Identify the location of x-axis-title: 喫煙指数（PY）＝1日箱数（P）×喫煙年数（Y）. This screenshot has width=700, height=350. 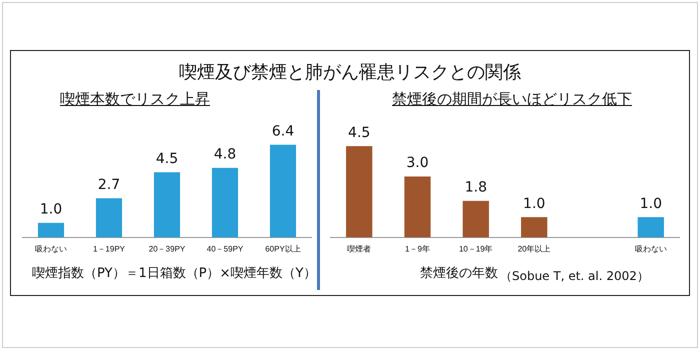
(174, 273).